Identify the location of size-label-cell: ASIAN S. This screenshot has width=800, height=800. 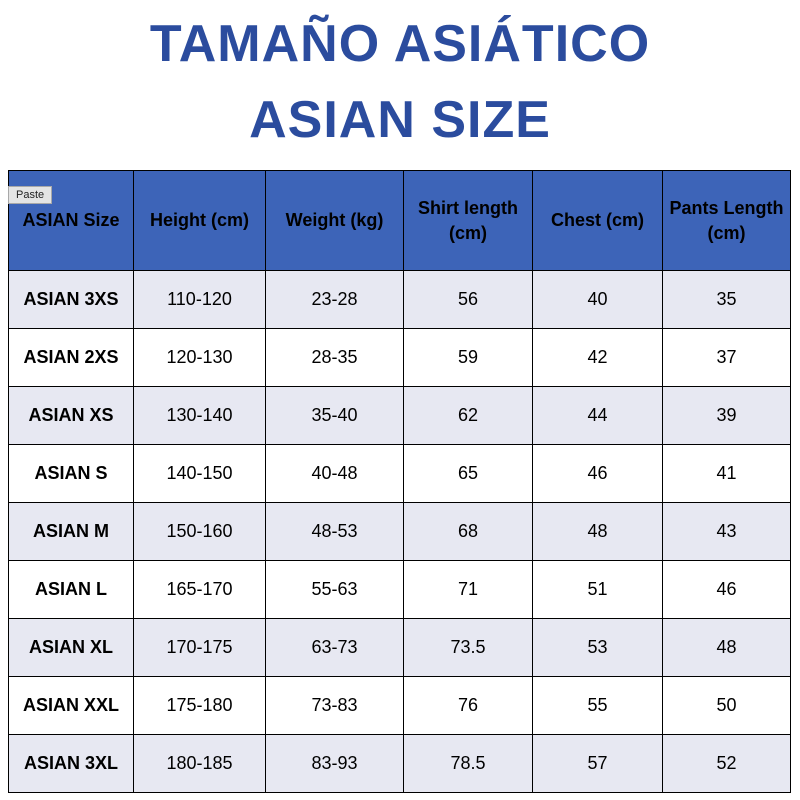
(71, 473).